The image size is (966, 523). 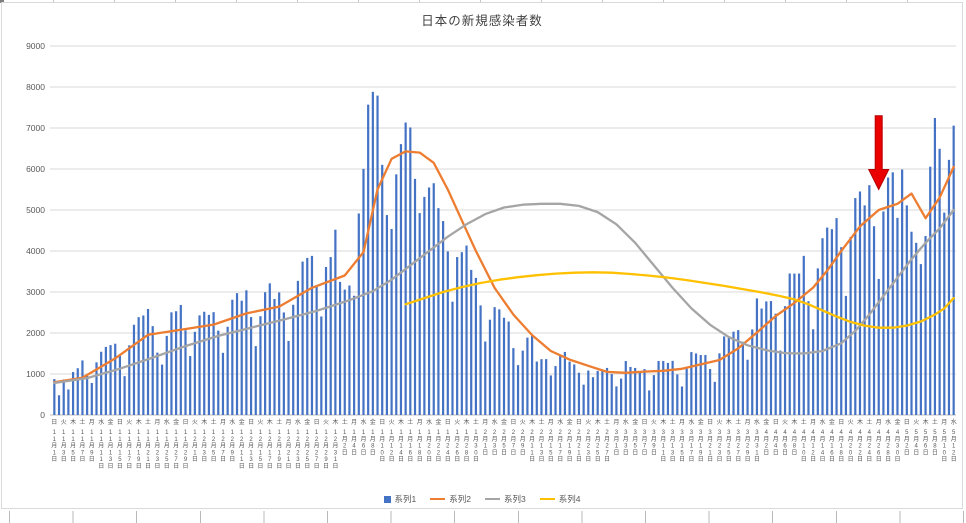 I want to click on y-tick-label: 8000, so click(x=35, y=87).